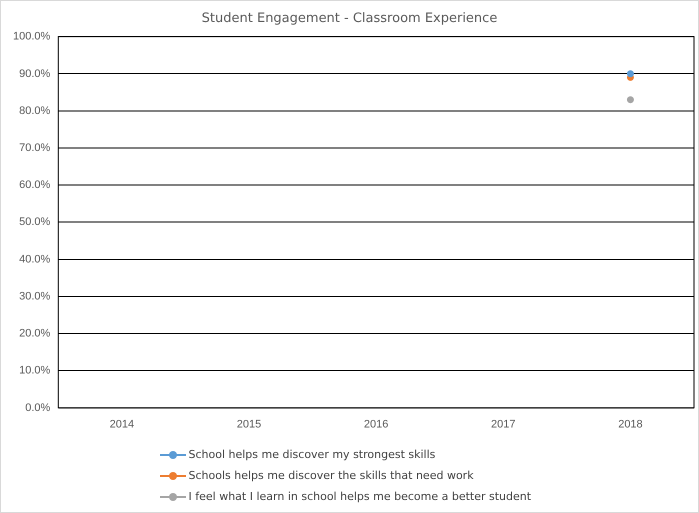 Image resolution: width=699 pixels, height=513 pixels. I want to click on y-tick-label: 70.0%, so click(35, 148).